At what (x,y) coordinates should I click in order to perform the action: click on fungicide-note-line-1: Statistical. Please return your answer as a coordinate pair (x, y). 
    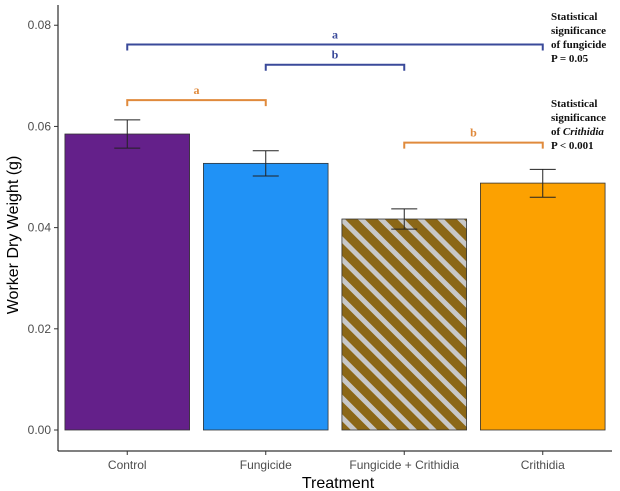
    Looking at the image, I should click on (574, 17).